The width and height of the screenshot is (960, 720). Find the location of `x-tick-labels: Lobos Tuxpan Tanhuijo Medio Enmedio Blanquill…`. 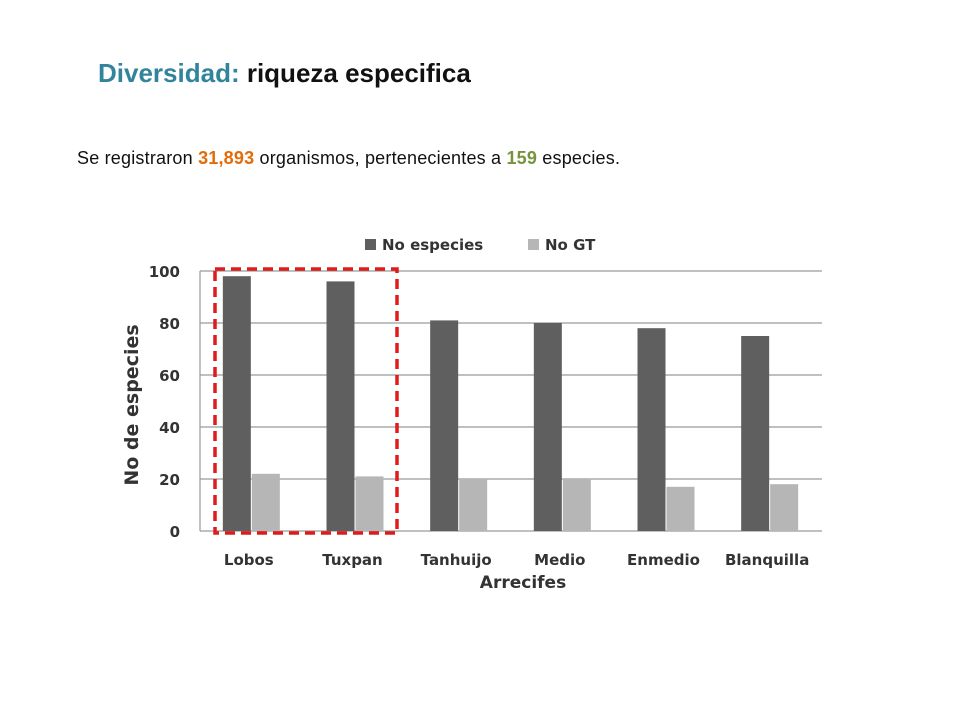

x-tick-labels: Lobos Tuxpan Tanhuijo Medio Enmedio Blanquill… is located at coordinates (516, 560).